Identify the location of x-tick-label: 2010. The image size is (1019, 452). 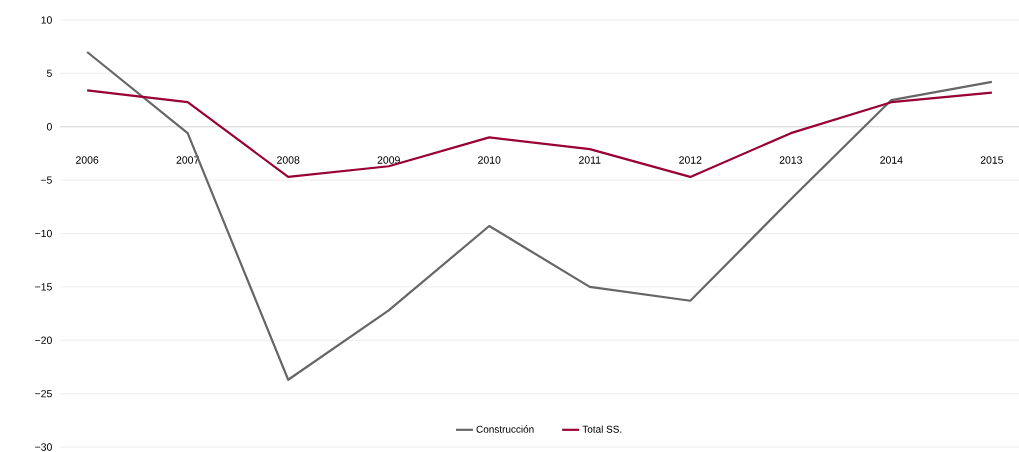
(489, 160).